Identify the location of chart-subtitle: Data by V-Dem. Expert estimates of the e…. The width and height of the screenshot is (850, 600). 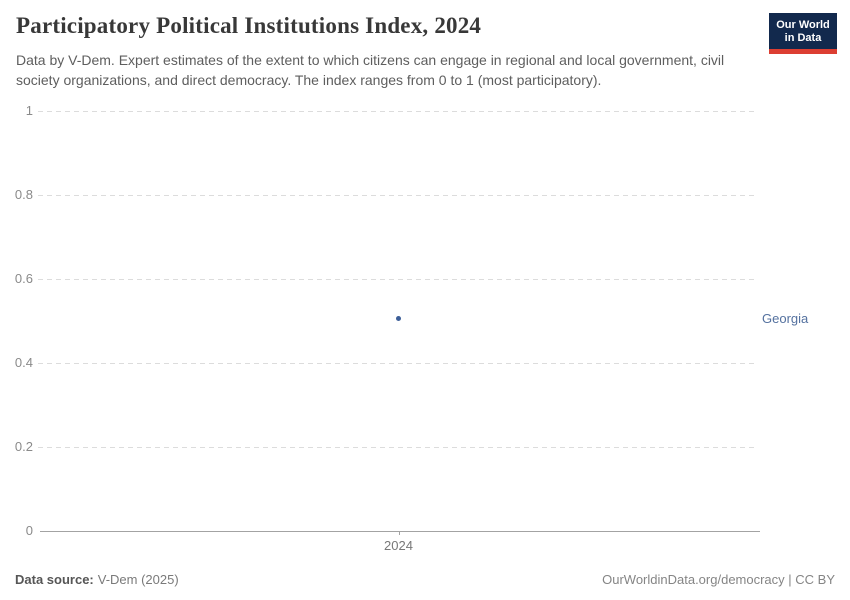
(370, 70).